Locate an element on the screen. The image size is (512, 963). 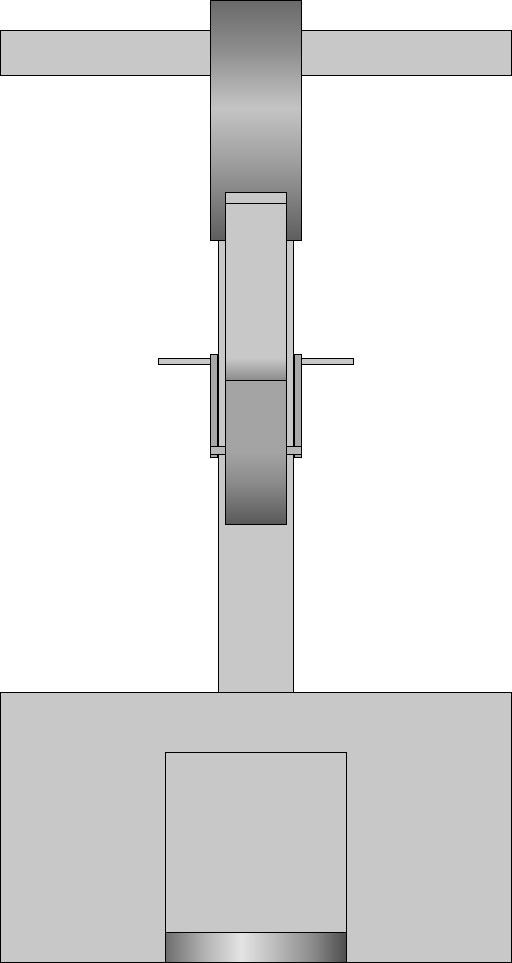
connecting-link-upper is located at coordinates (256, 287).